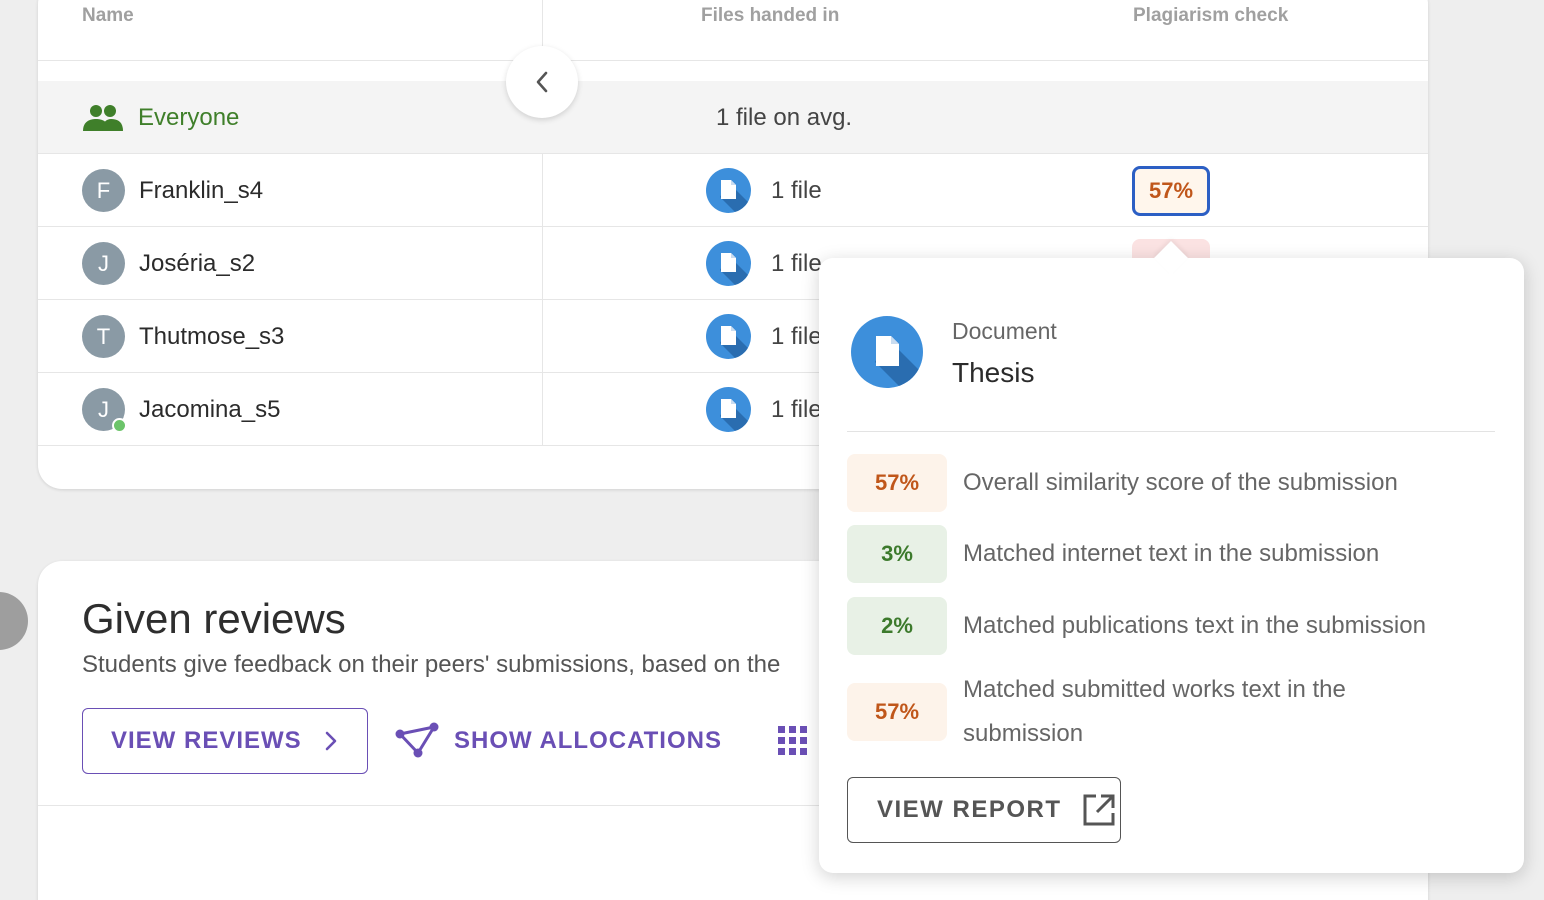  Describe the element at coordinates (330, 741) in the screenshot. I see `chevron-right-icon` at that location.